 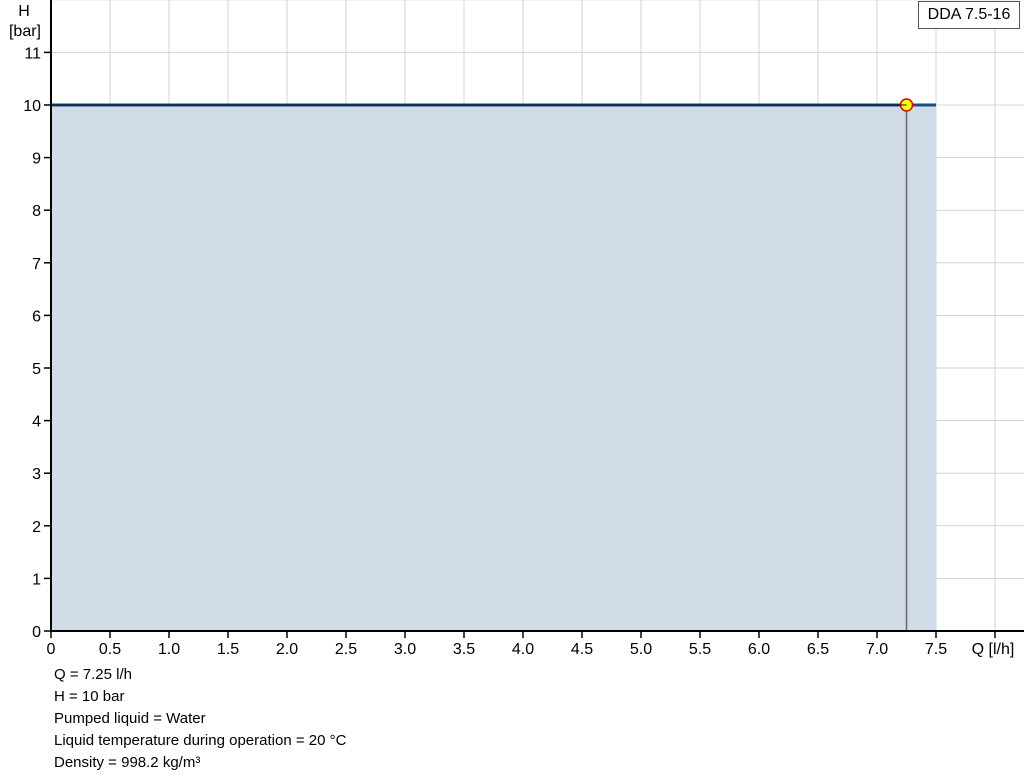 What do you see at coordinates (759, 649) in the screenshot?
I see `x-tick-label: 6.0` at bounding box center [759, 649].